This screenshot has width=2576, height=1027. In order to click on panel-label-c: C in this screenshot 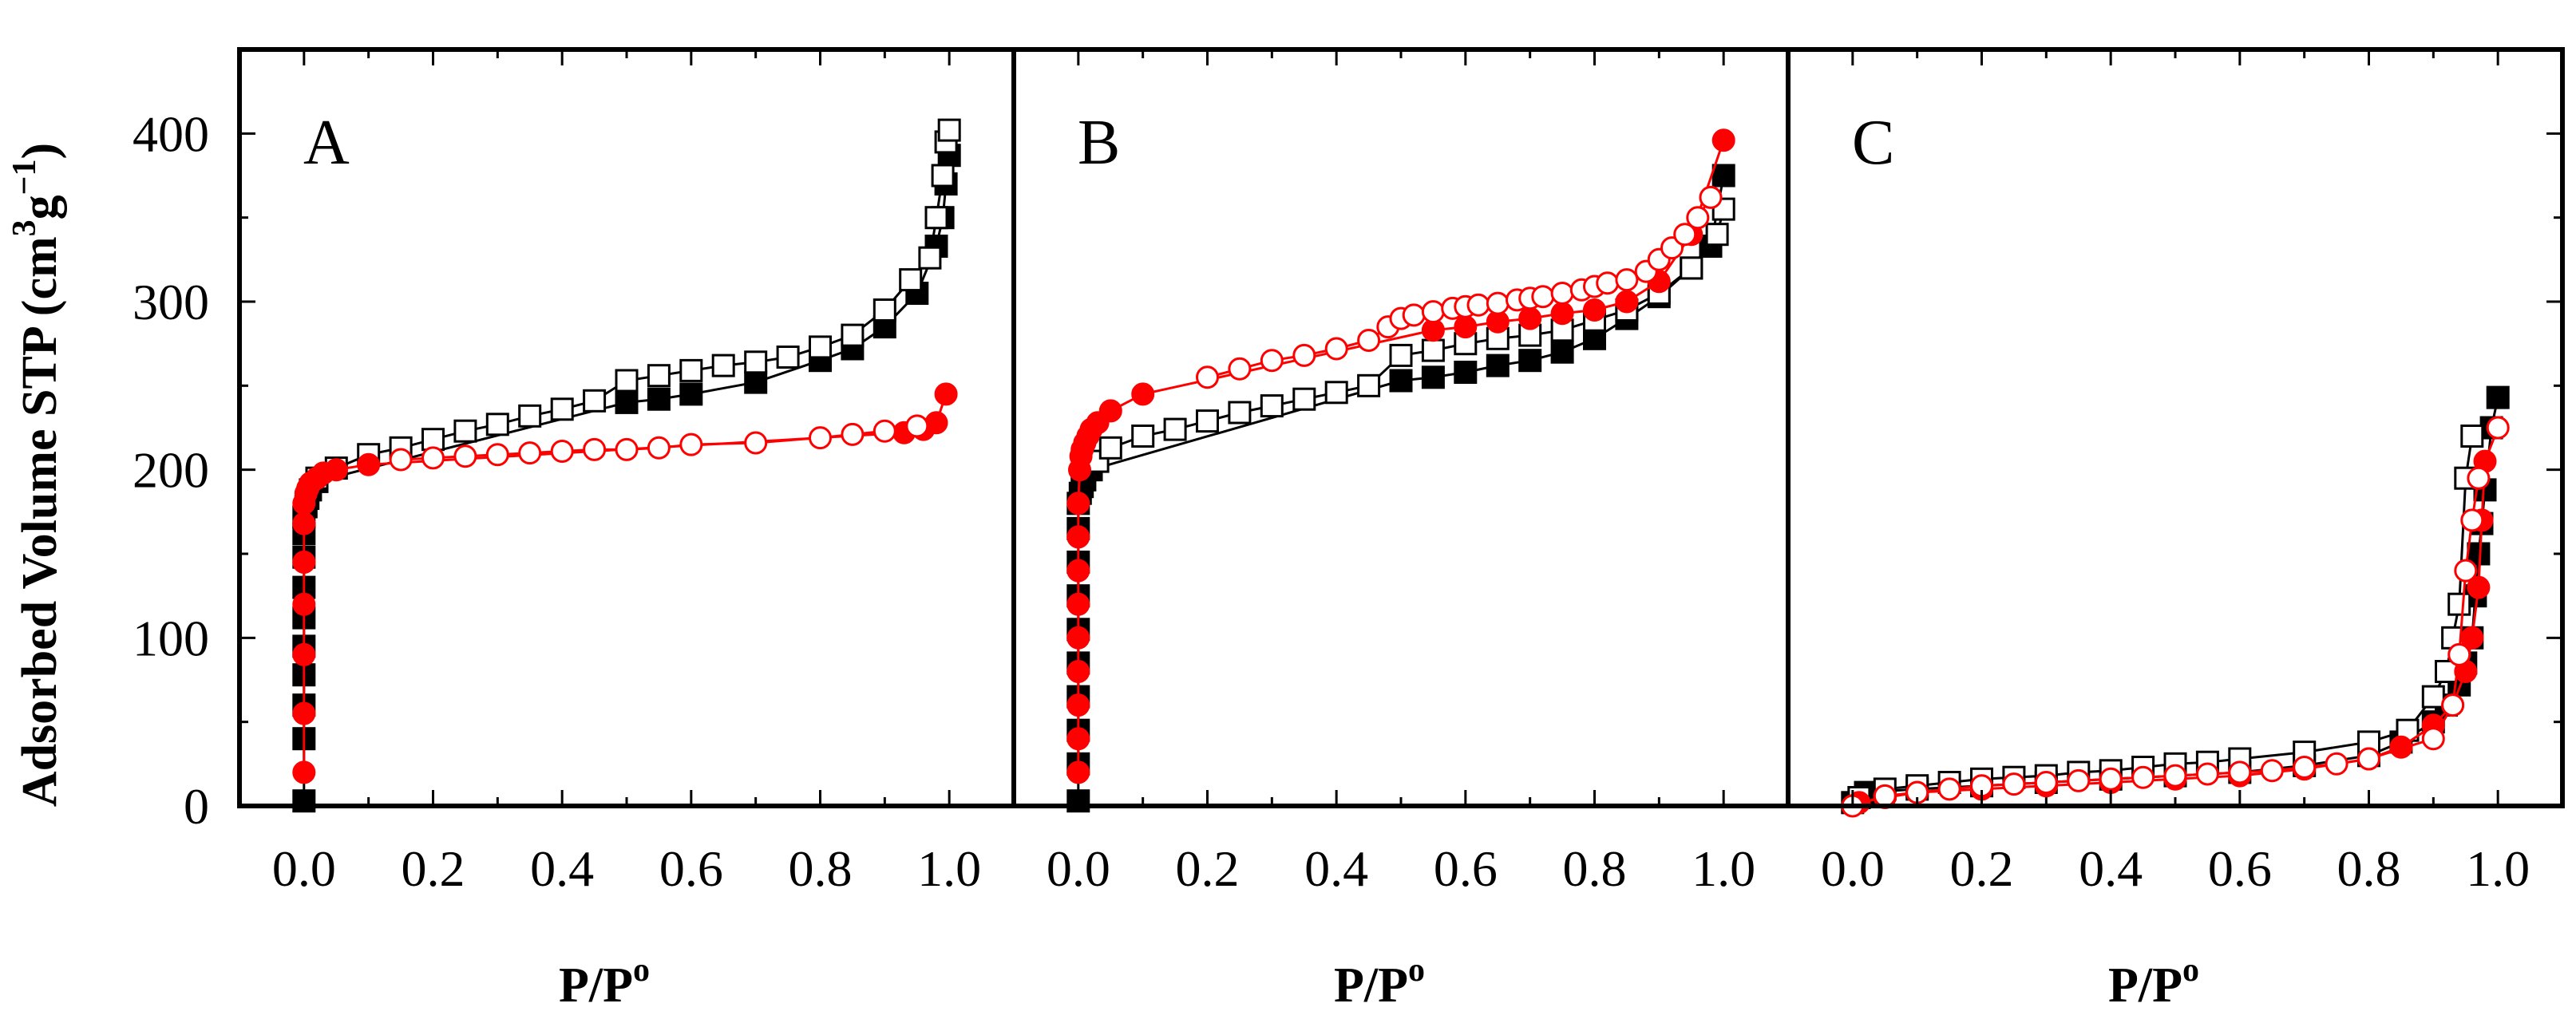, I will do `click(1873, 143)`.